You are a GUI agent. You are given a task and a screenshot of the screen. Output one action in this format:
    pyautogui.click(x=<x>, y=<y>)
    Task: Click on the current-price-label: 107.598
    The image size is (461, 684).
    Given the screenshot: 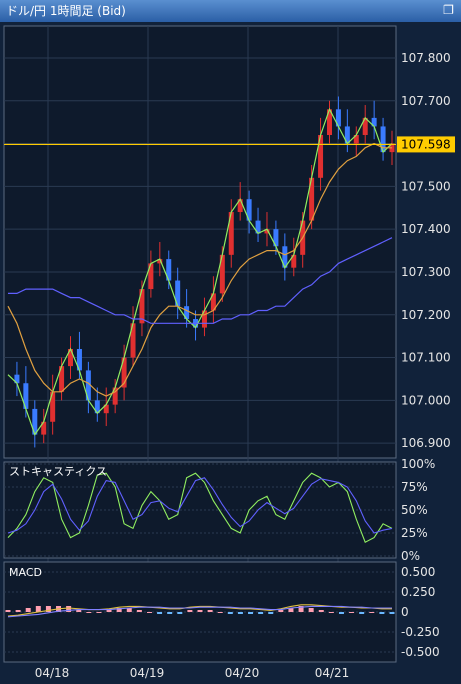 What is the action you would take?
    pyautogui.click(x=426, y=144)
    